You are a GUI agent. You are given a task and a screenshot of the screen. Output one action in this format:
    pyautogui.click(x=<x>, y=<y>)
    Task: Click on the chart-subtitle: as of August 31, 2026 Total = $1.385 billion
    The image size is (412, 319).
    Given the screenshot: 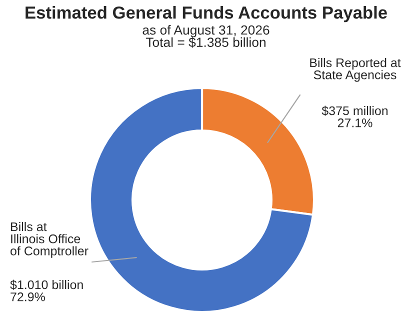 What is the action you would take?
    pyautogui.click(x=206, y=36)
    